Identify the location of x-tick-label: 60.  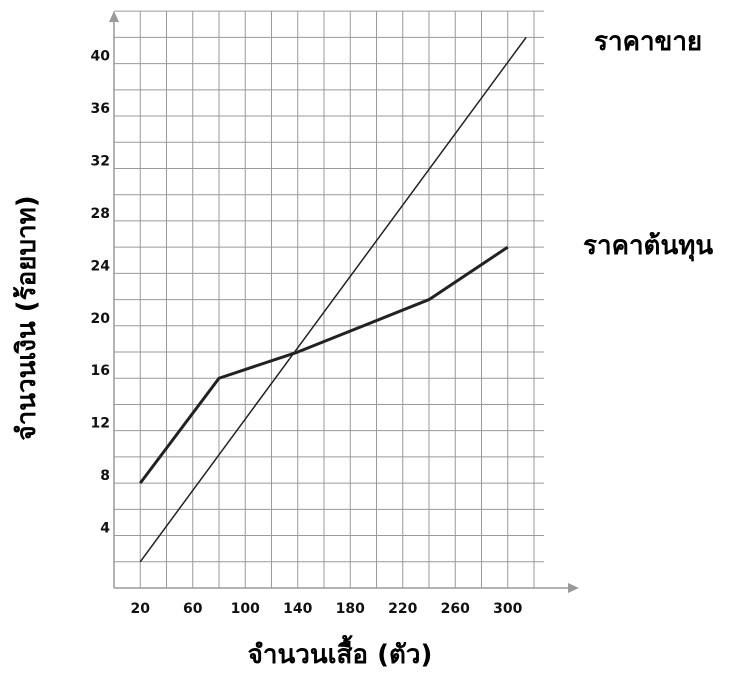
(193, 609).